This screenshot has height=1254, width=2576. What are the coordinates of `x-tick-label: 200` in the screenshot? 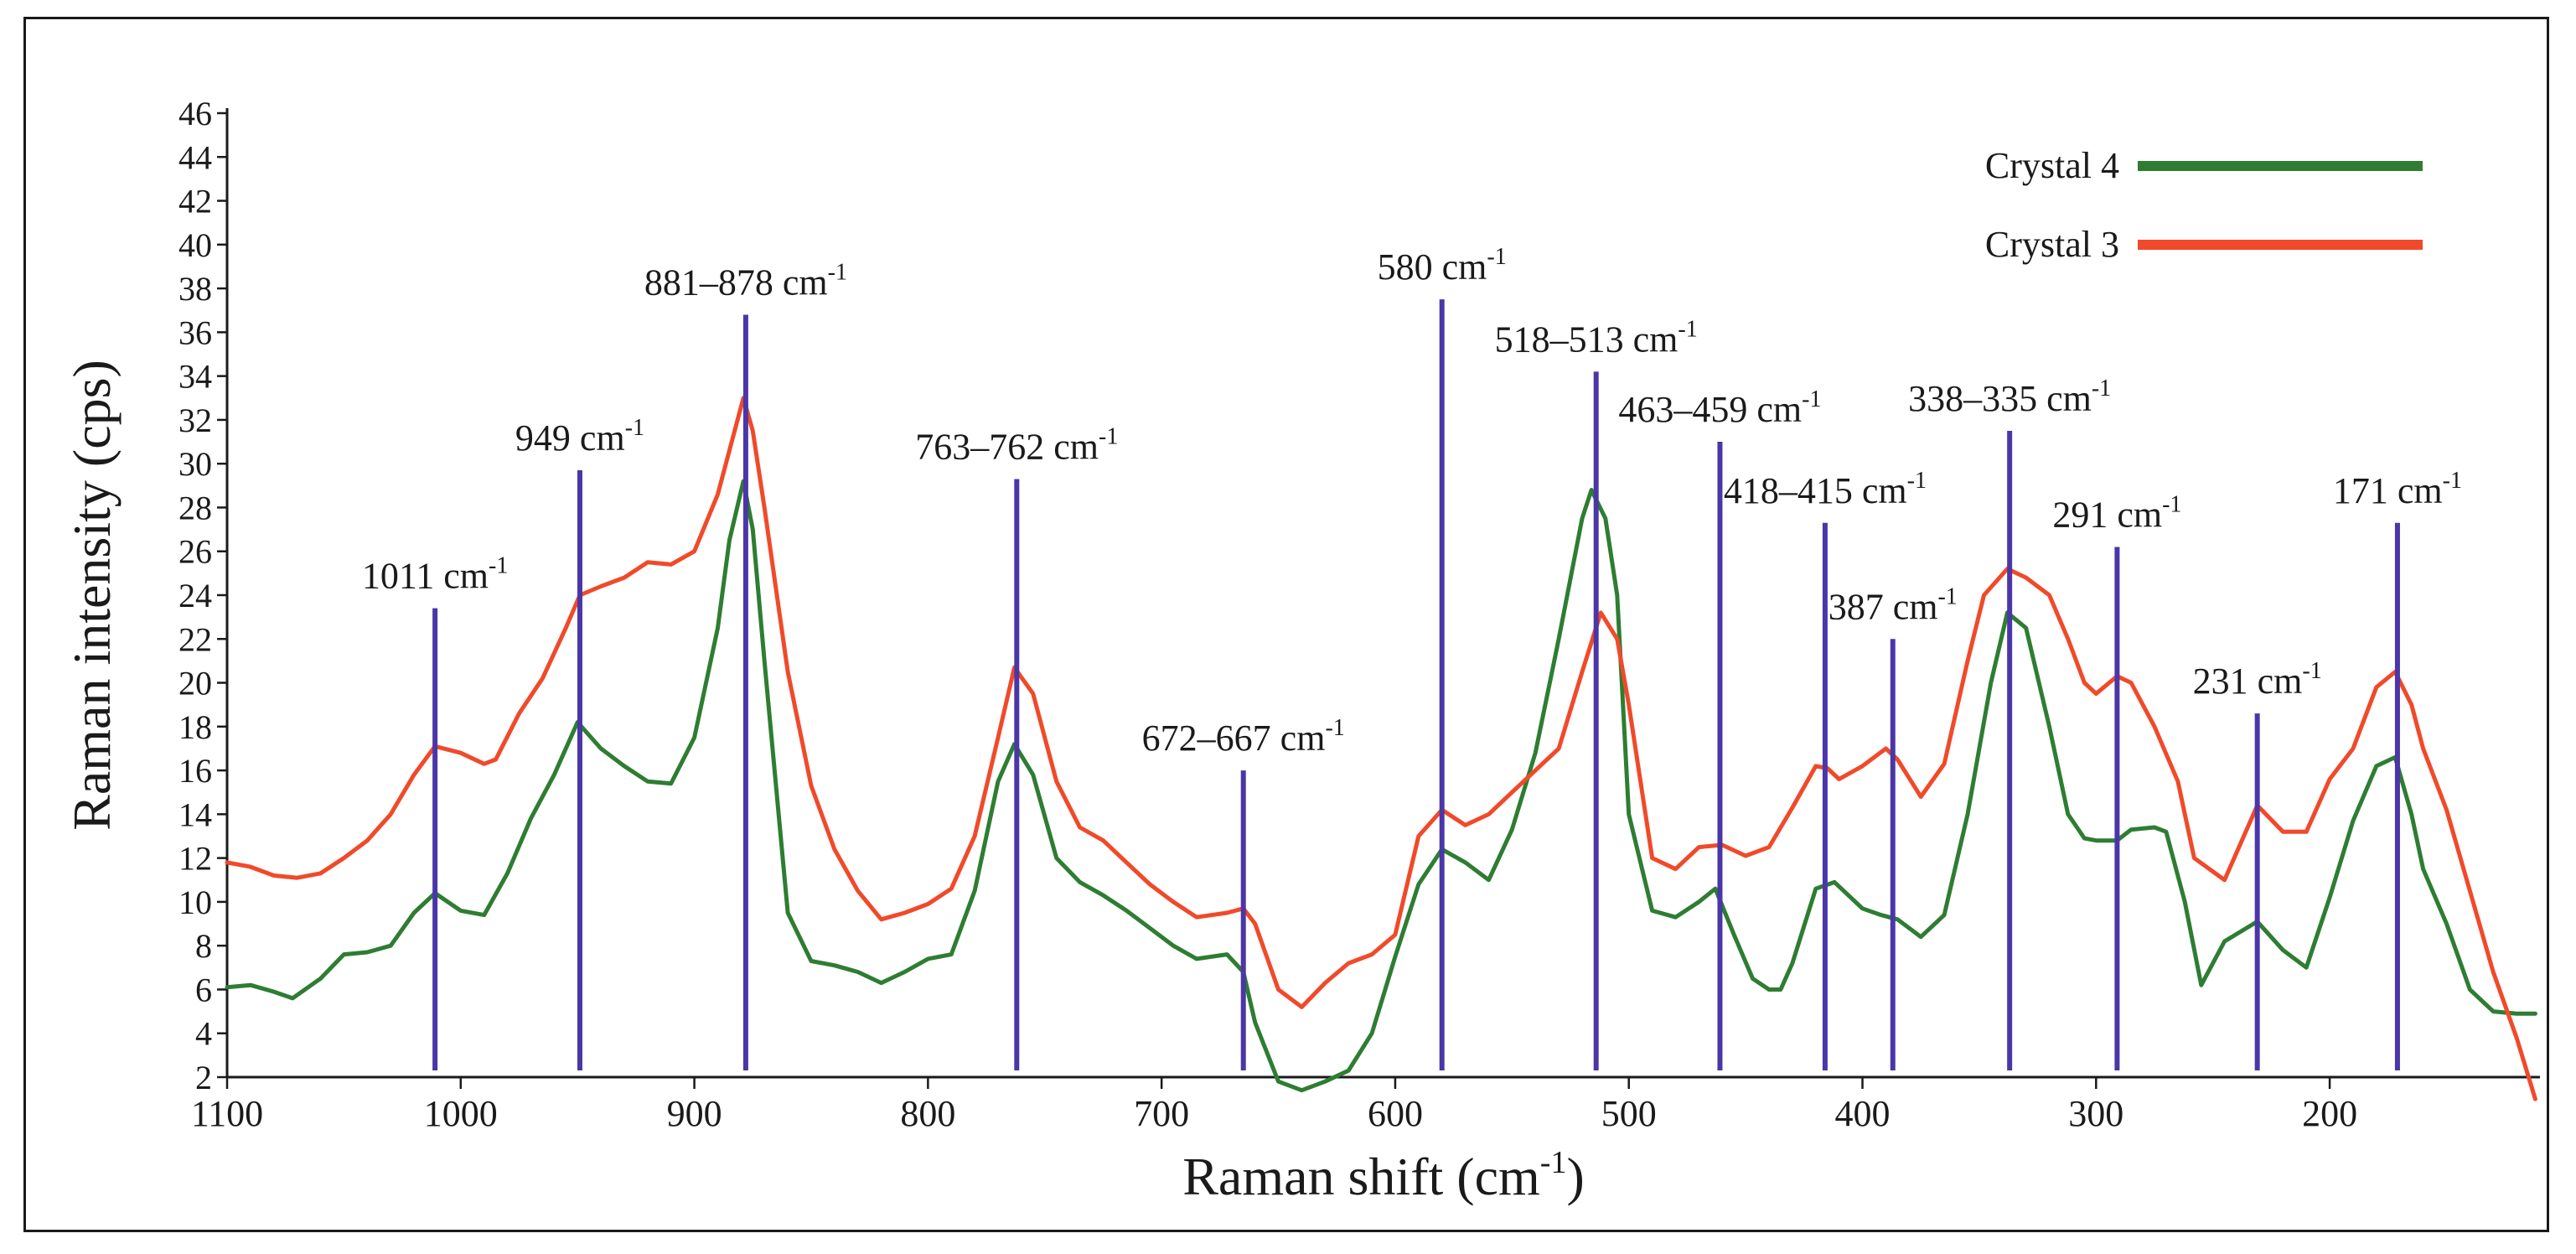 It's located at (2329, 1113).